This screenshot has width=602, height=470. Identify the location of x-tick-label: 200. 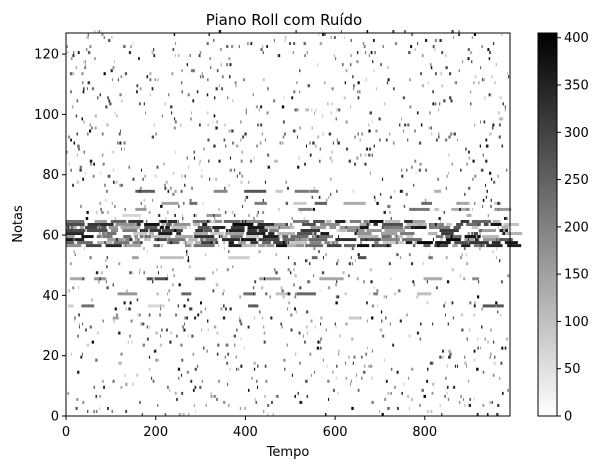
(155, 432).